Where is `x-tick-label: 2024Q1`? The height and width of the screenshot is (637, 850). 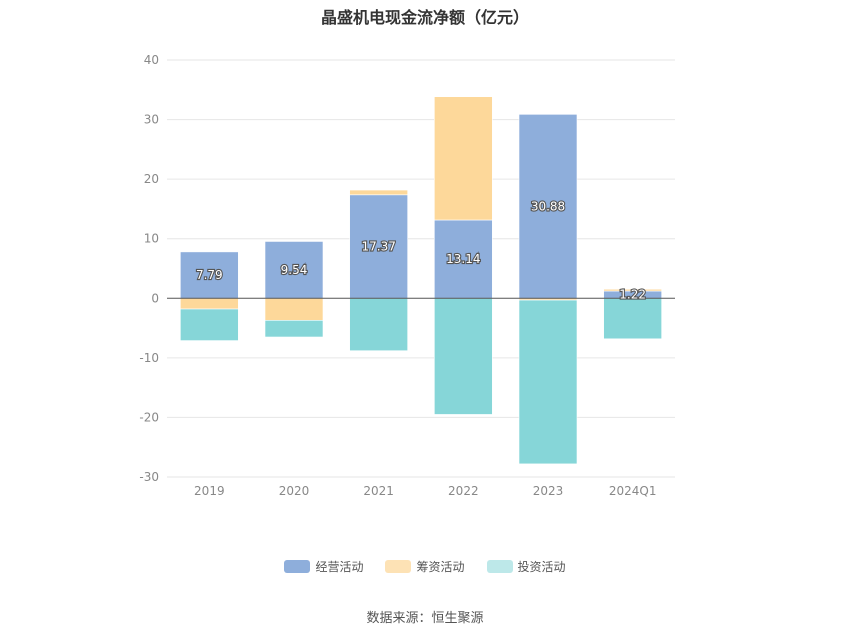 x-tick-label: 2024Q1 is located at coordinates (633, 491).